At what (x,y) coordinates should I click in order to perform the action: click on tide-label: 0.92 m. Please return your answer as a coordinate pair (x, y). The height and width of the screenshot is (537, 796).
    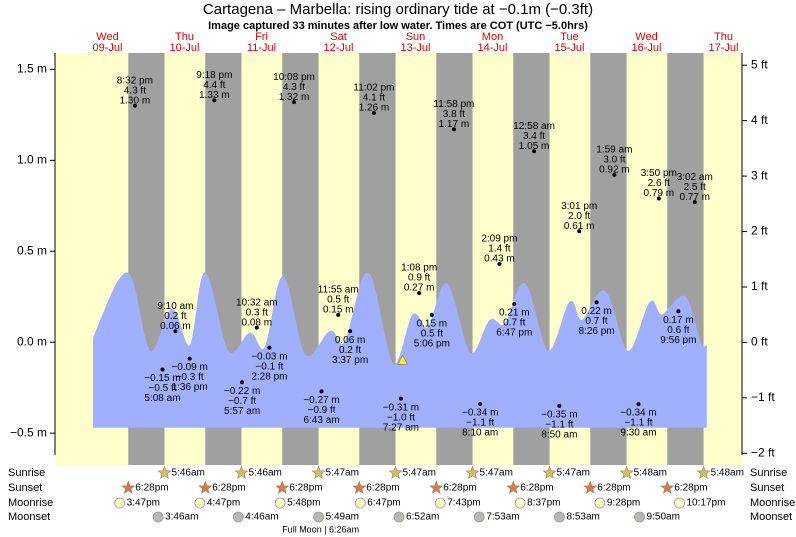
    Looking at the image, I should click on (614, 170).